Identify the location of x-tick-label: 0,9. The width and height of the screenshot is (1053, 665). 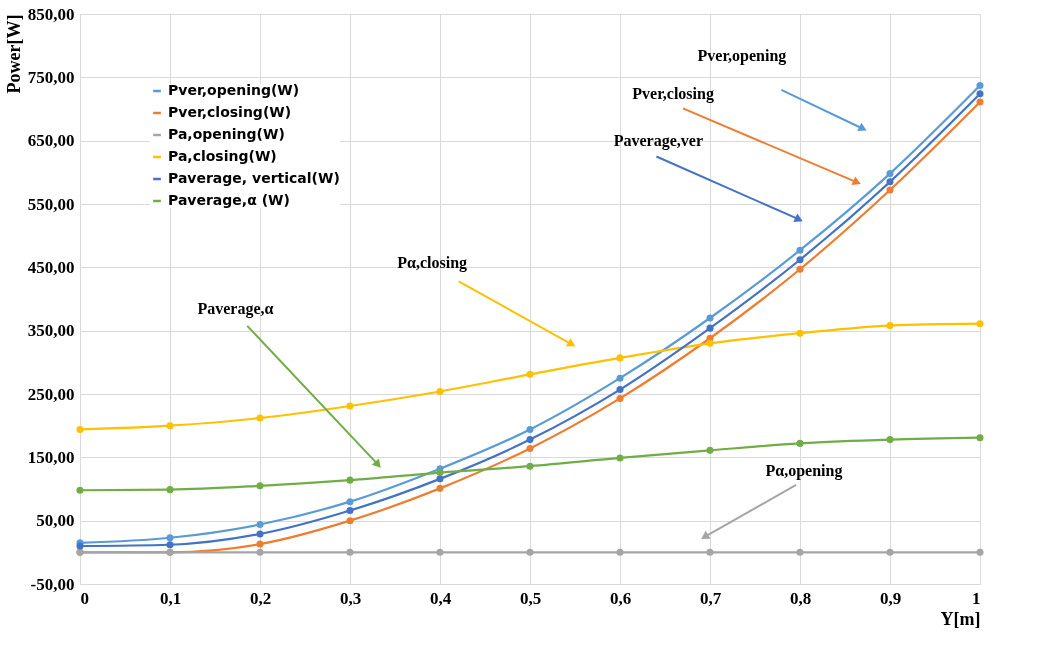
(890, 598).